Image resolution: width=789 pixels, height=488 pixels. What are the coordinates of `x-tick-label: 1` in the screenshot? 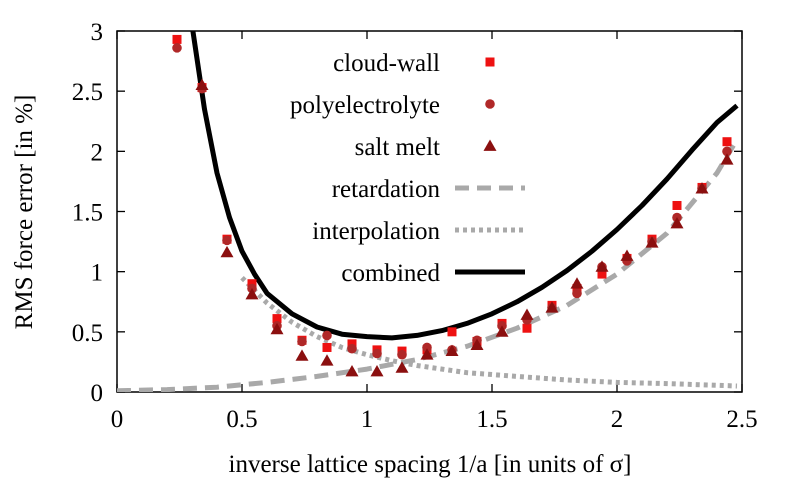 It's located at (367, 419).